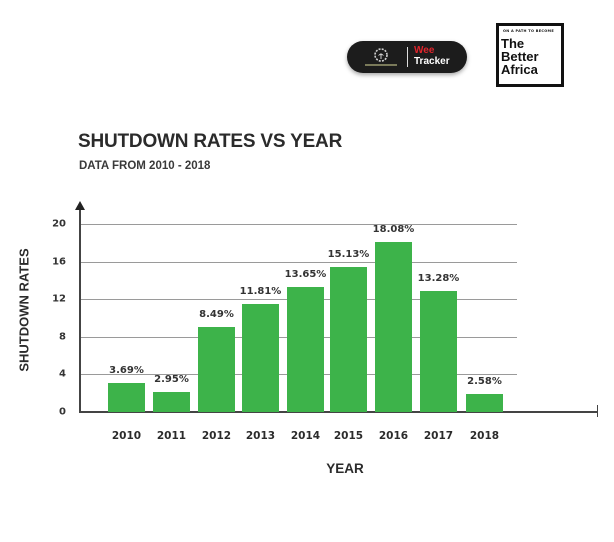 This screenshot has height=542, width=614. Describe the element at coordinates (305, 349) in the screenshot. I see `bar-2014` at that location.